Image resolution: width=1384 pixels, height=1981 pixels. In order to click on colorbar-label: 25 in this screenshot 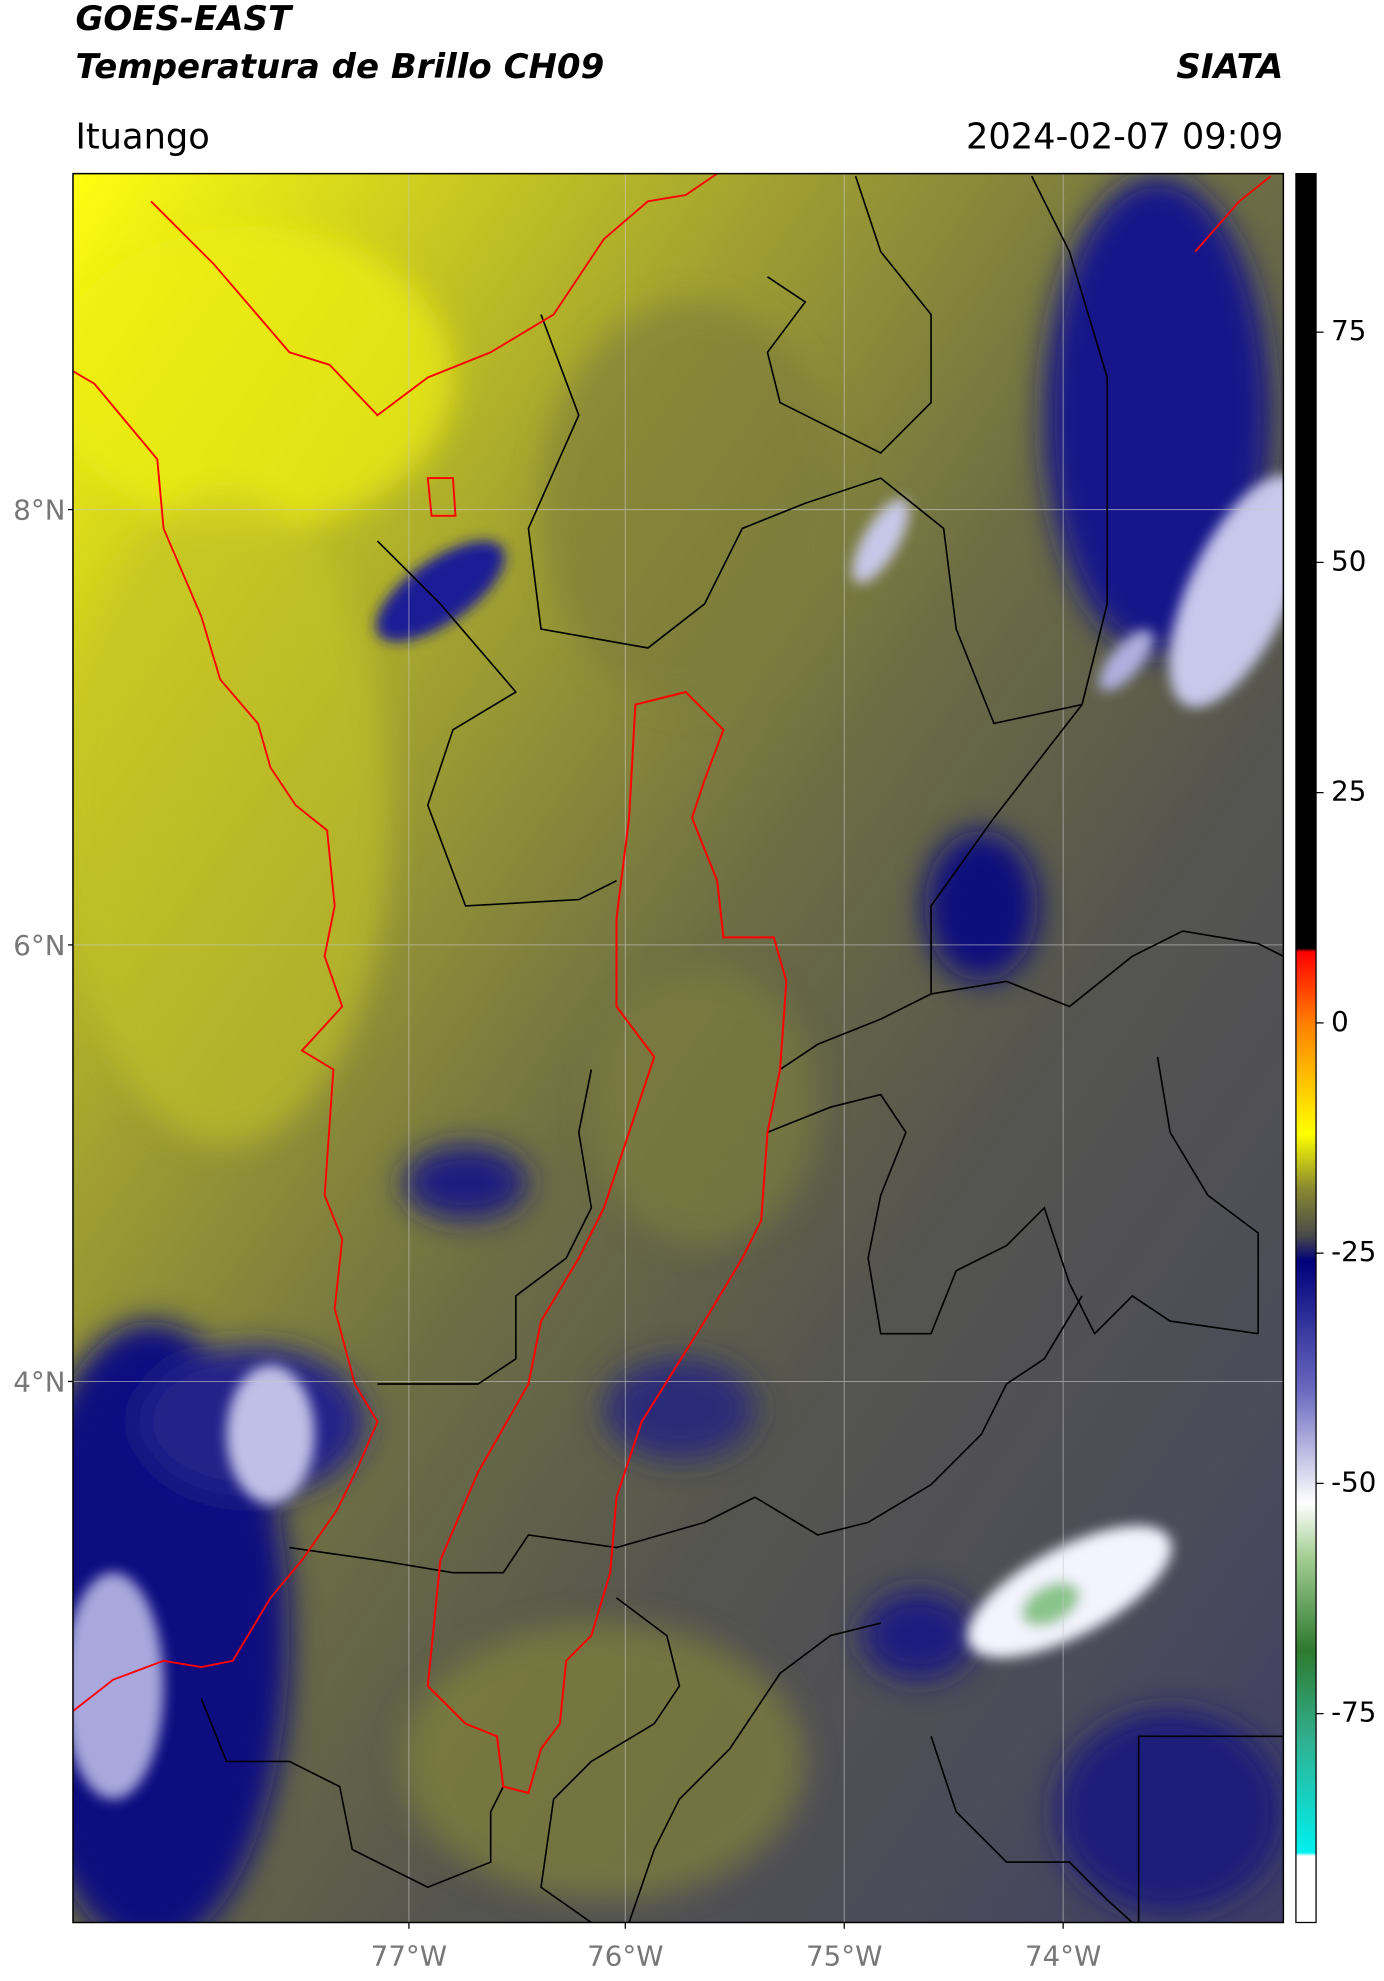, I will do `click(1348, 791)`.